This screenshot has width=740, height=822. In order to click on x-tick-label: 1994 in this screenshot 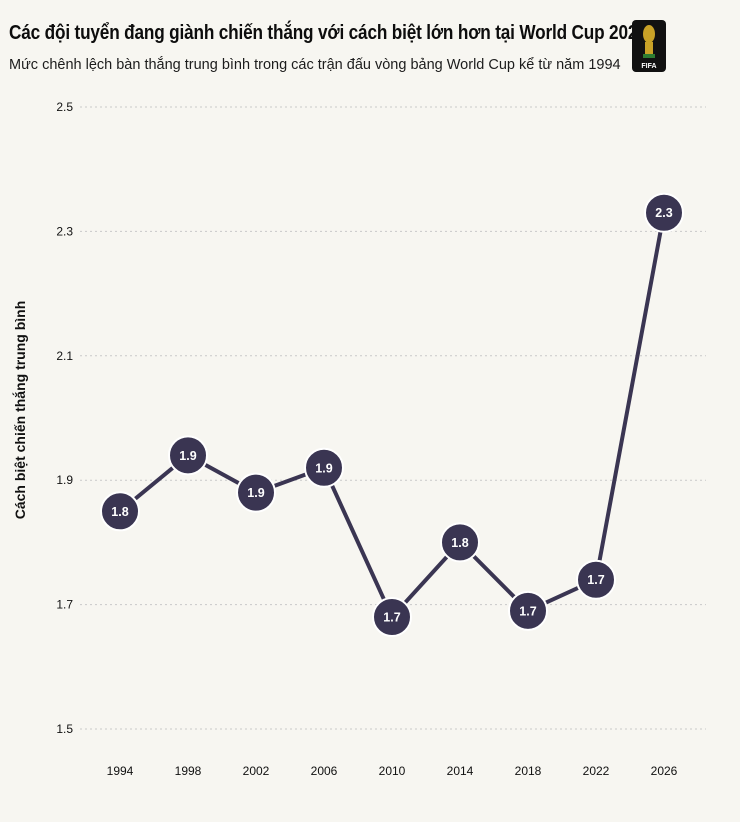, I will do `click(120, 771)`.